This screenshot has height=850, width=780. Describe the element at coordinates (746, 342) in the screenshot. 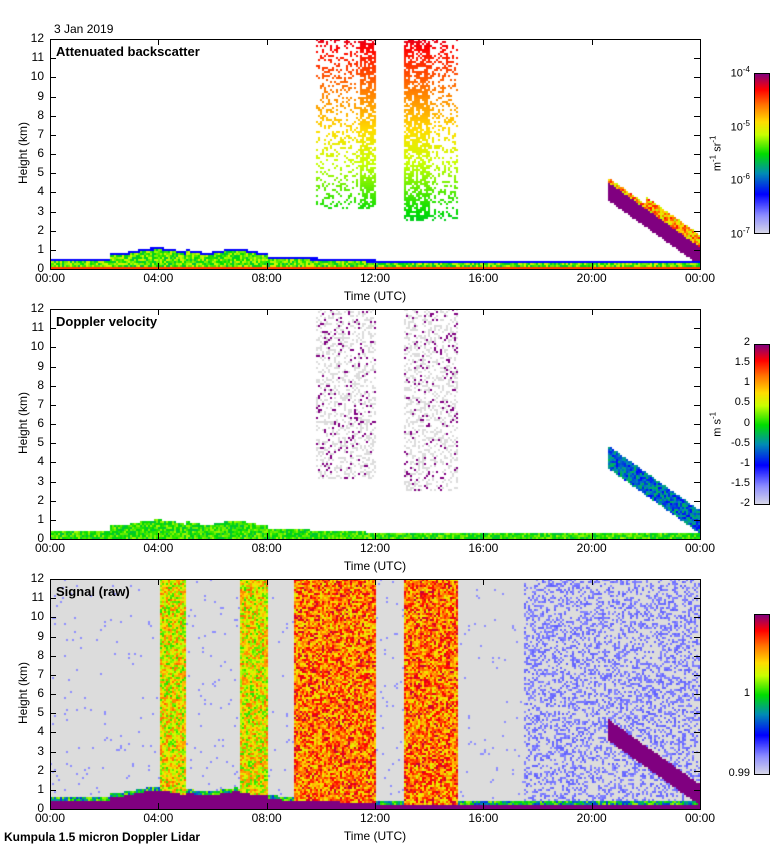

I see `colorbar-tick-label: 2` at that location.